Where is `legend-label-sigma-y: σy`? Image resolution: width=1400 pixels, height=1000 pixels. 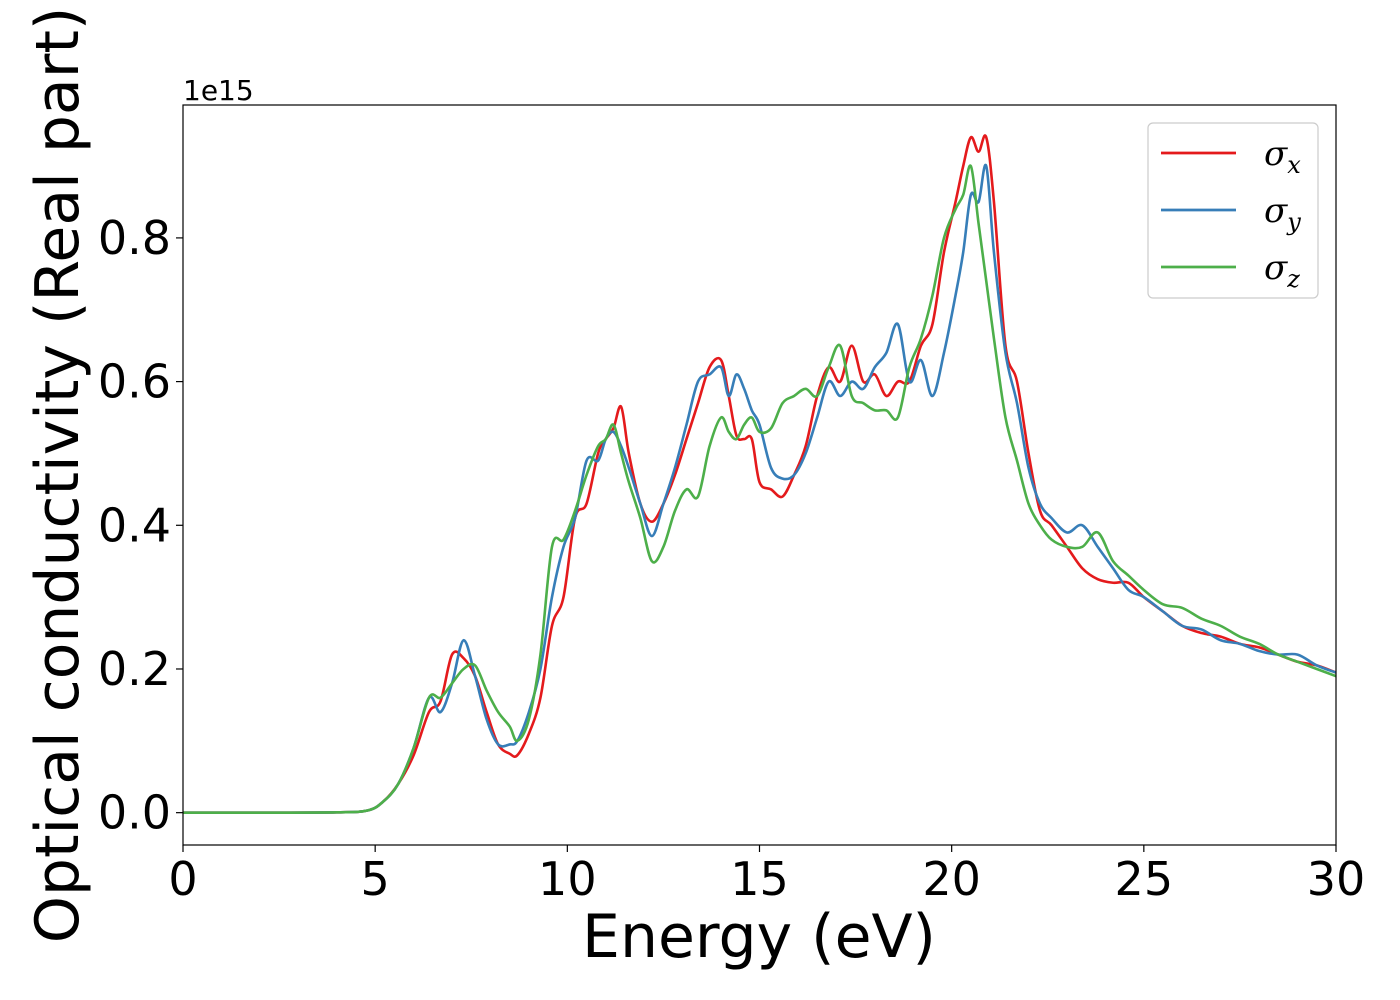 legend-label-sigma-y: σy is located at coordinates (1282, 213).